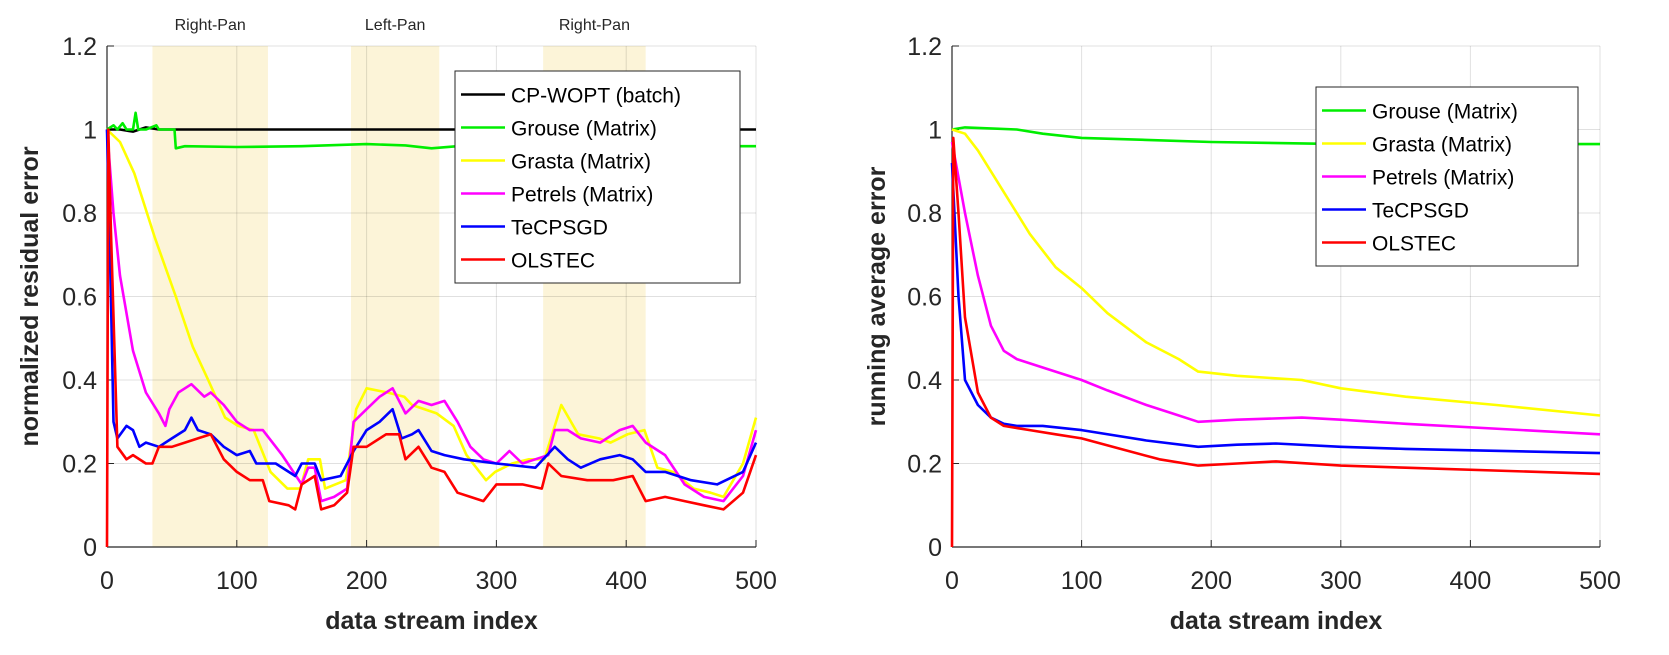 The width and height of the screenshot is (1669, 655). Describe the element at coordinates (395, 25) in the screenshot. I see `shaded-region-label: Left-Pan` at that location.